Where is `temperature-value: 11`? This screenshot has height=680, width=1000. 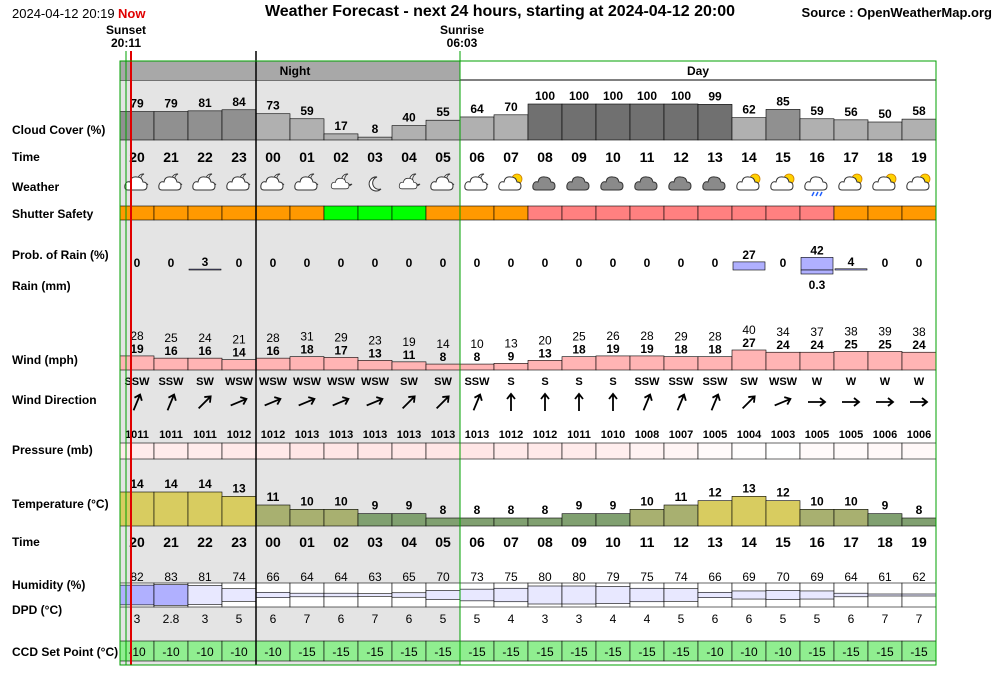
temperature-value: 11 is located at coordinates (273, 497).